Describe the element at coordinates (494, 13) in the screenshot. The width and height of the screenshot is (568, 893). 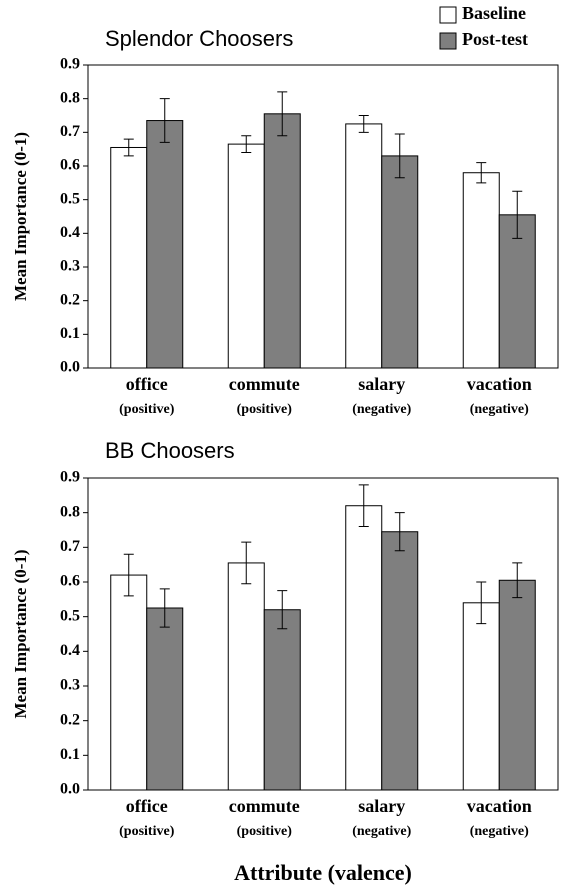
I see `legend-label: Baseline` at that location.